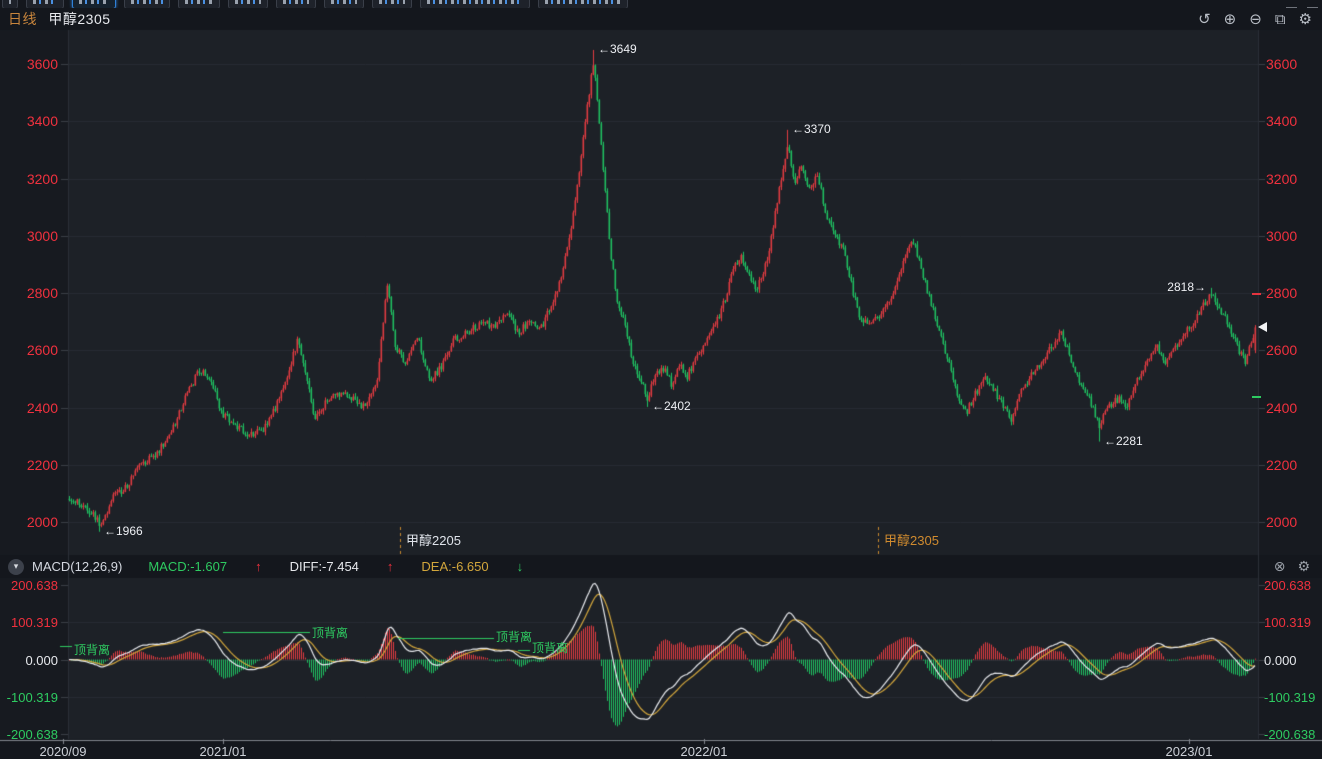 This screenshot has width=1322, height=759. Describe the element at coordinates (1262, 327) in the screenshot. I see `current-price-pointer` at that location.